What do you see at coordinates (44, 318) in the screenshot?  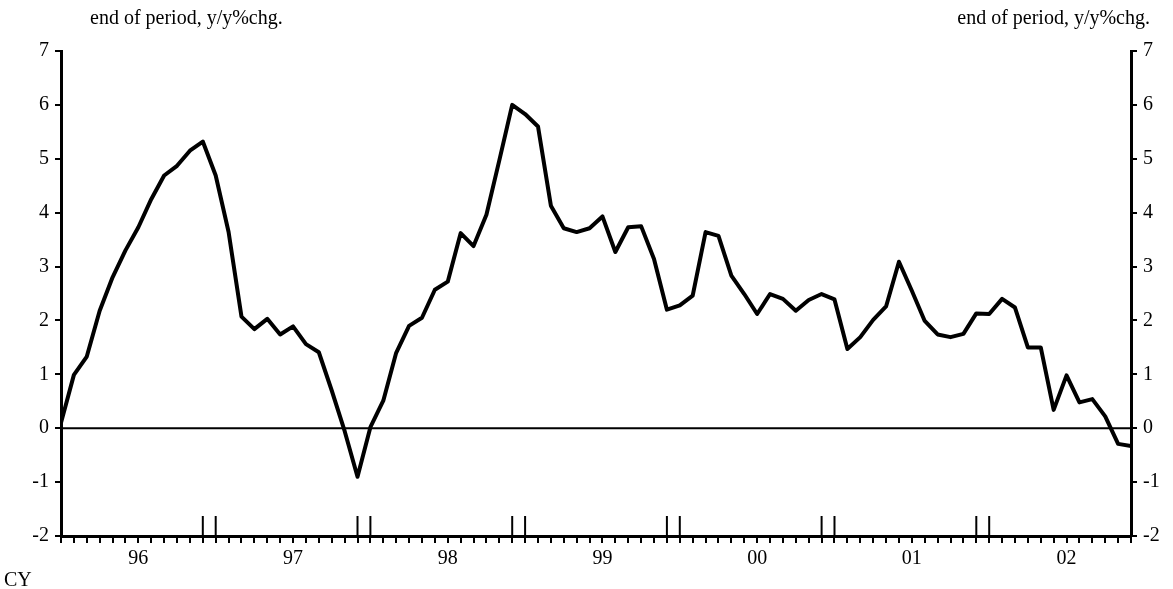 I see `y-tick-label: 2` at bounding box center [44, 318].